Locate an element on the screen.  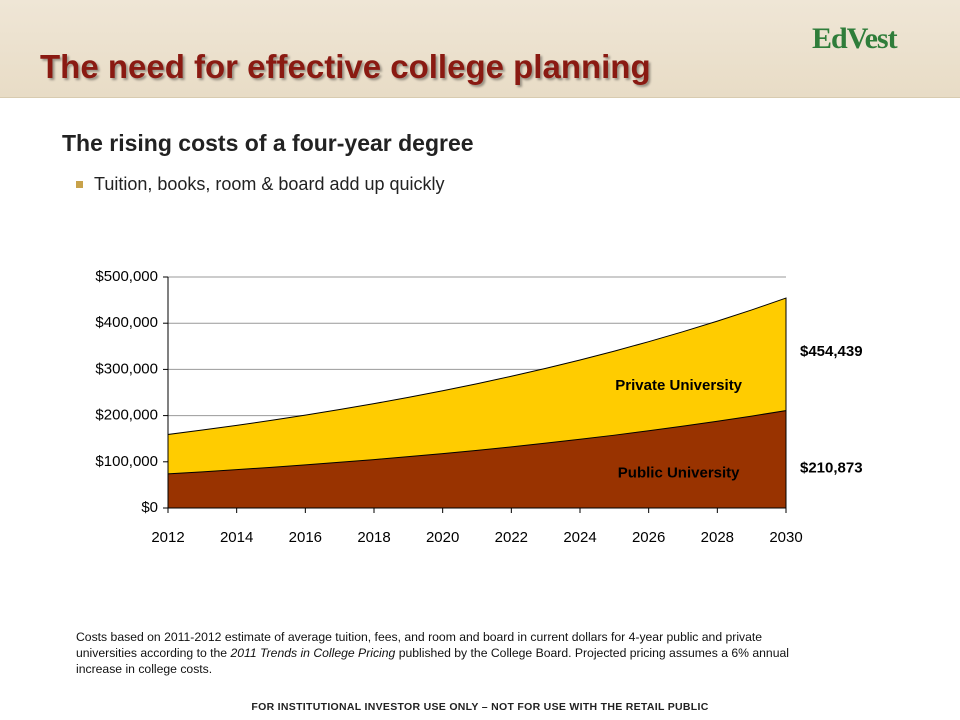
subtitle: The rising costs of a four-year degree is located at coordinates (268, 143).